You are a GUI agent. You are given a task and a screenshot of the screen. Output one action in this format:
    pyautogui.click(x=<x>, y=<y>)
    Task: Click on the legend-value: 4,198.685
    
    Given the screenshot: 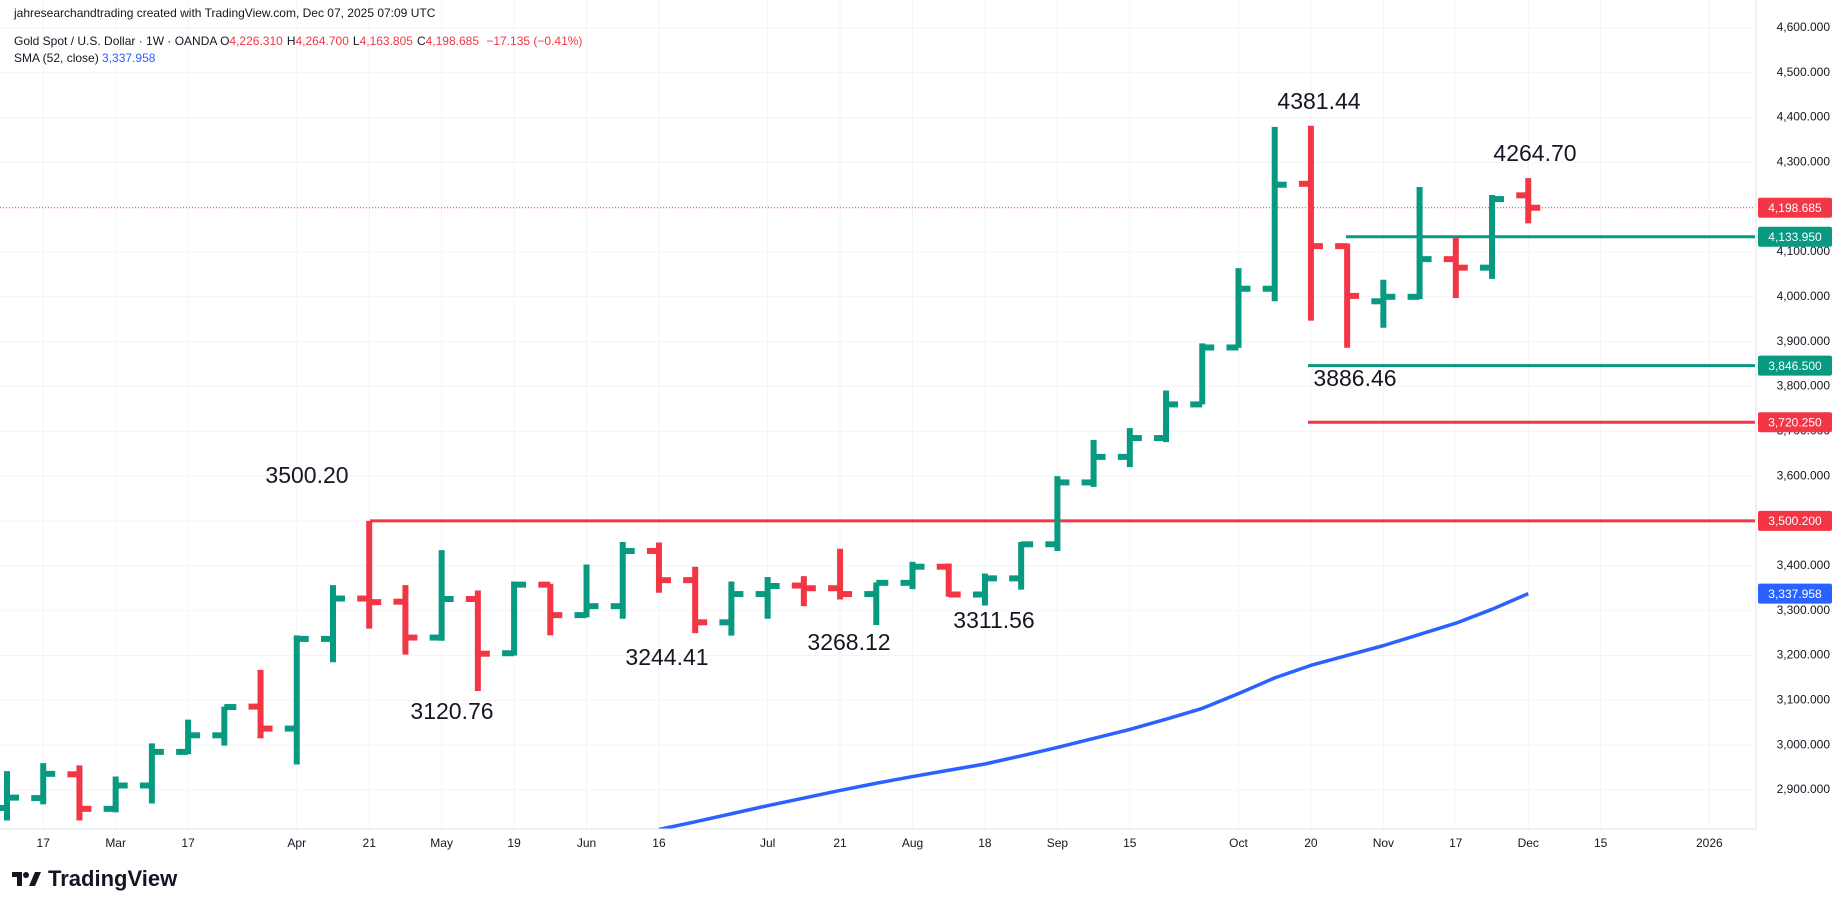 What is the action you would take?
    pyautogui.click(x=452, y=41)
    